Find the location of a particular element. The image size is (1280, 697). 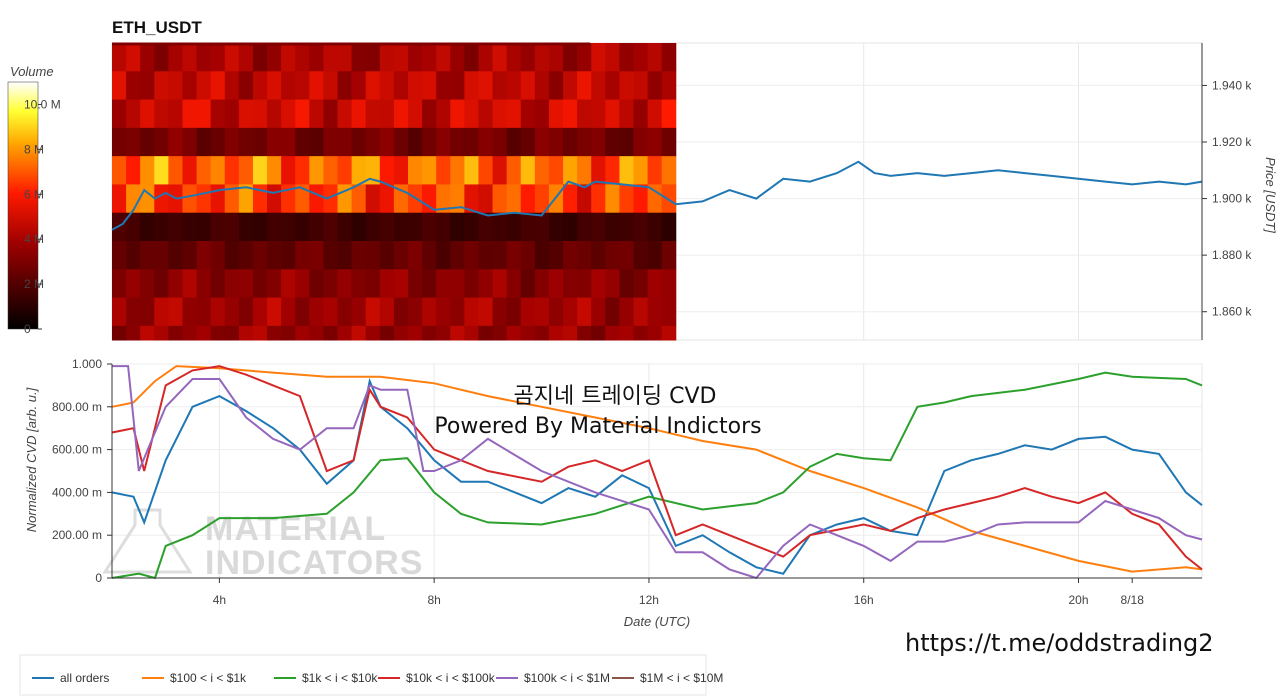

x-tick-label: 12h is located at coordinates (649, 600).